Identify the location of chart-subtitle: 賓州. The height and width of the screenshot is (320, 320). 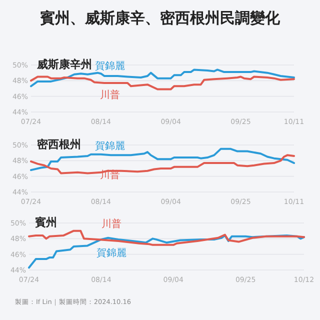
(46, 222).